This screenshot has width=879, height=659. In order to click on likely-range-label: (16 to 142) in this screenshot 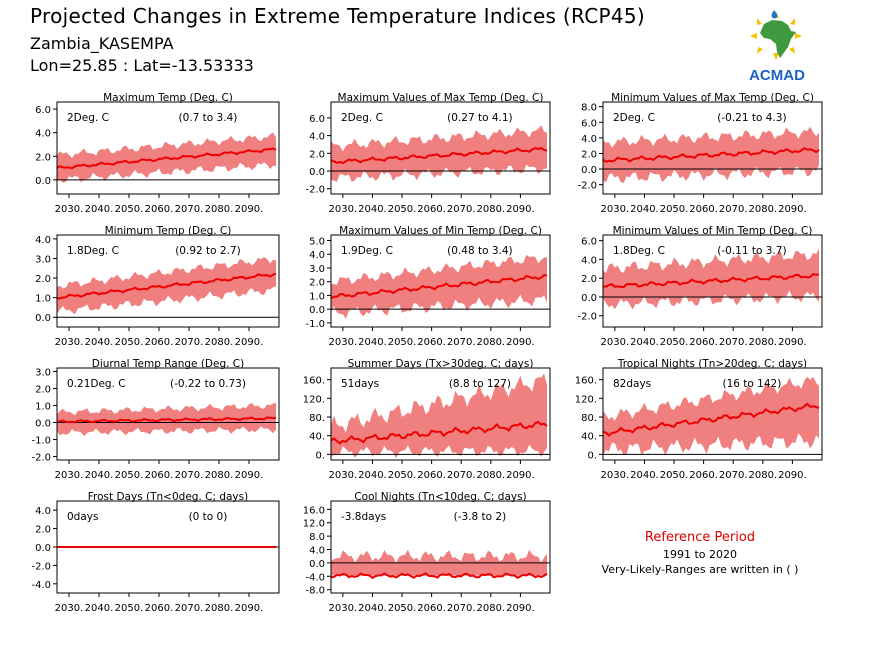, I will do `click(752, 384)`.